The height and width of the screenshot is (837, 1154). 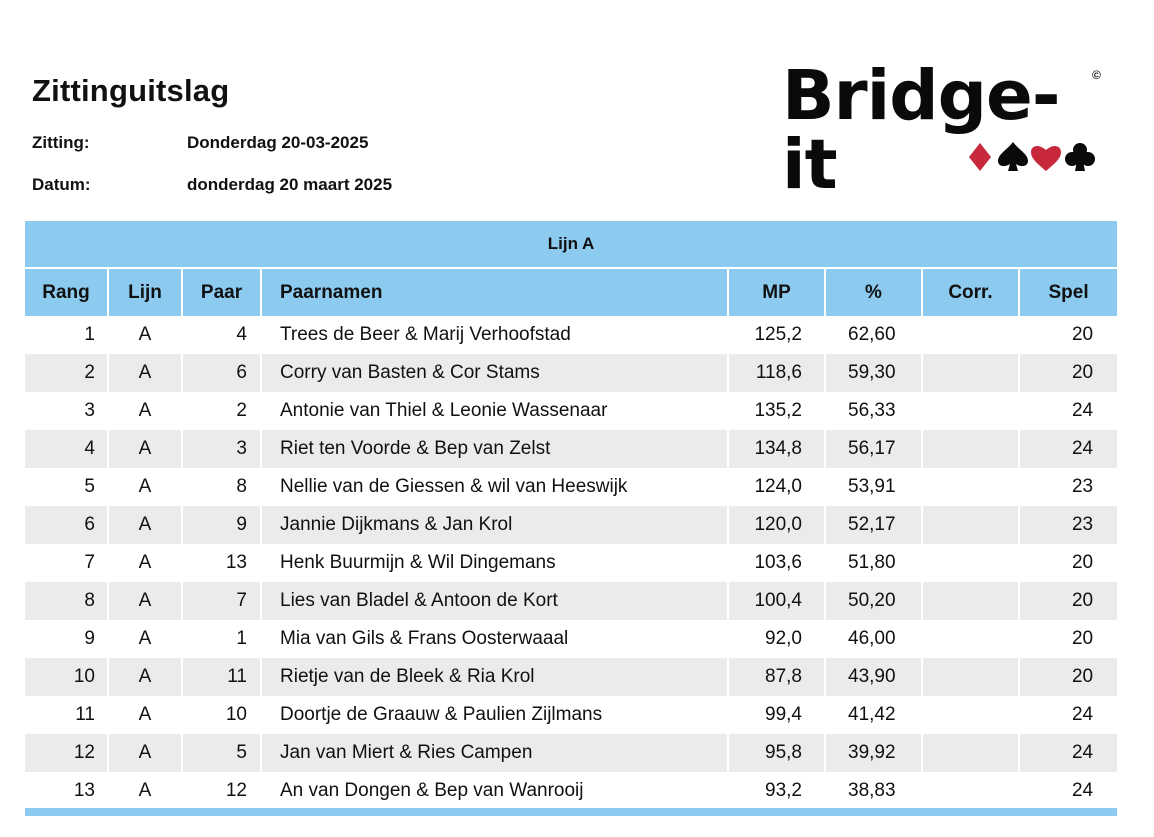 What do you see at coordinates (67, 373) in the screenshot?
I see `cell-rang: 2` at bounding box center [67, 373].